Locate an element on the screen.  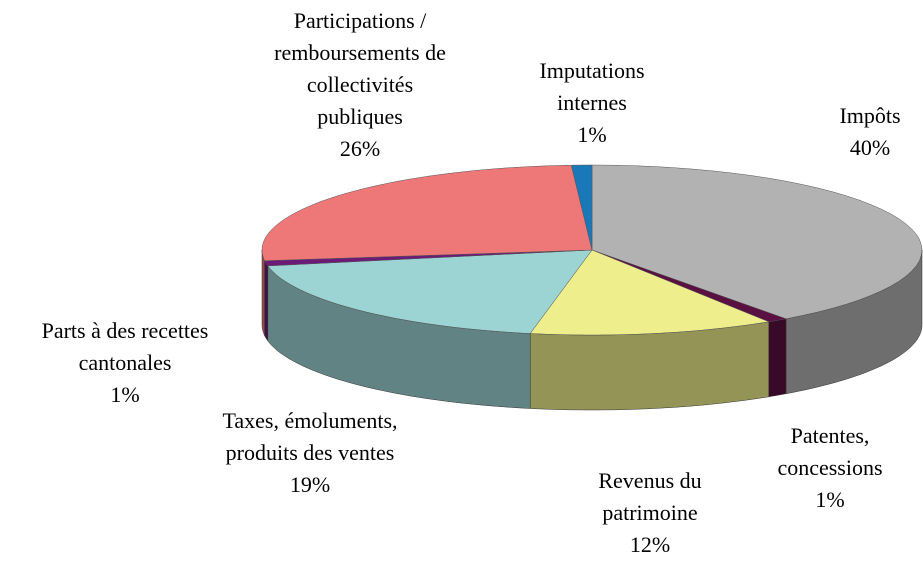
slice-label: Imputations internes 1% is located at coordinates (592, 103).